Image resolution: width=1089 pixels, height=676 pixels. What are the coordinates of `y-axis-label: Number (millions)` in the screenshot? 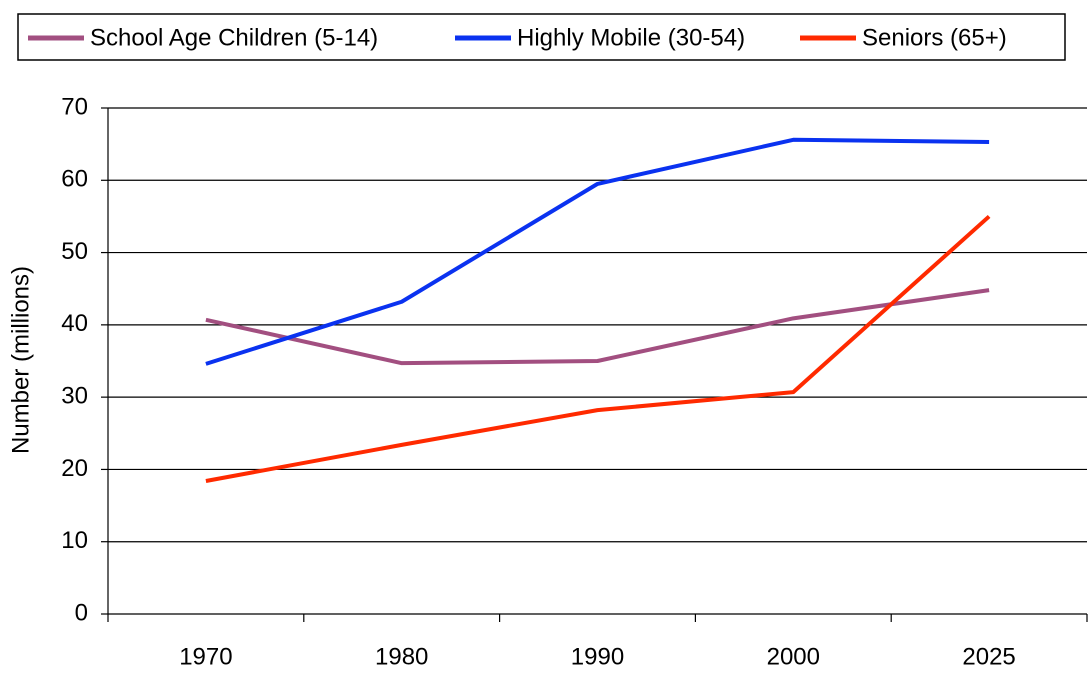 It's located at (20, 360).